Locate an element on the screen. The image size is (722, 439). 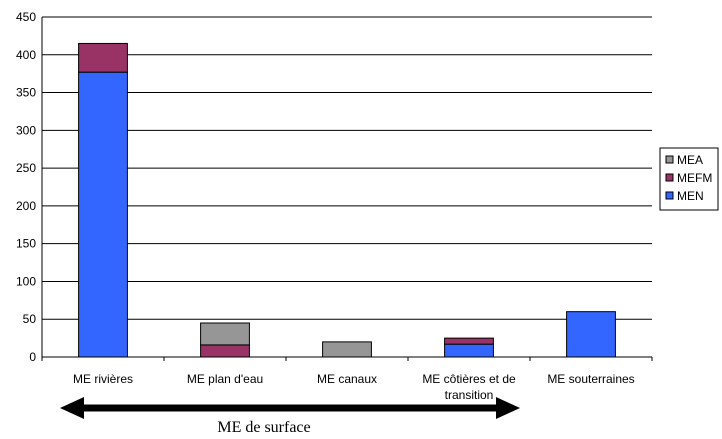
legend: MEA MEFM MEN is located at coordinates (689, 179).